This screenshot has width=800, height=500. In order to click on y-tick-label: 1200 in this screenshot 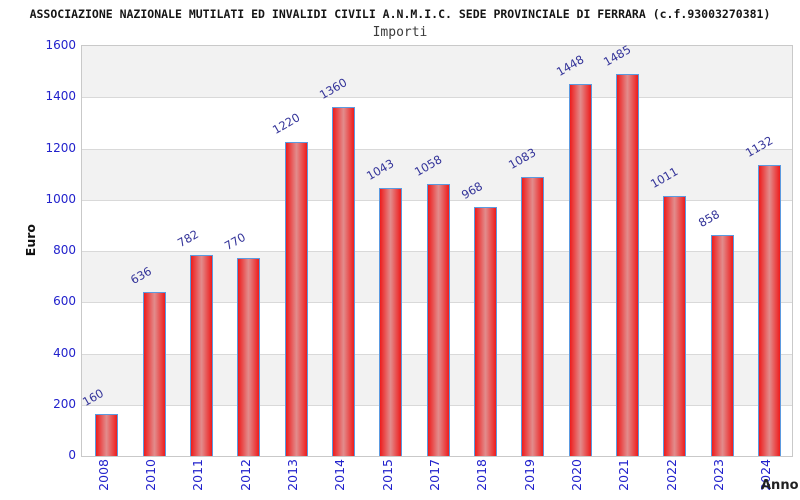, I will do `click(60, 147)`.